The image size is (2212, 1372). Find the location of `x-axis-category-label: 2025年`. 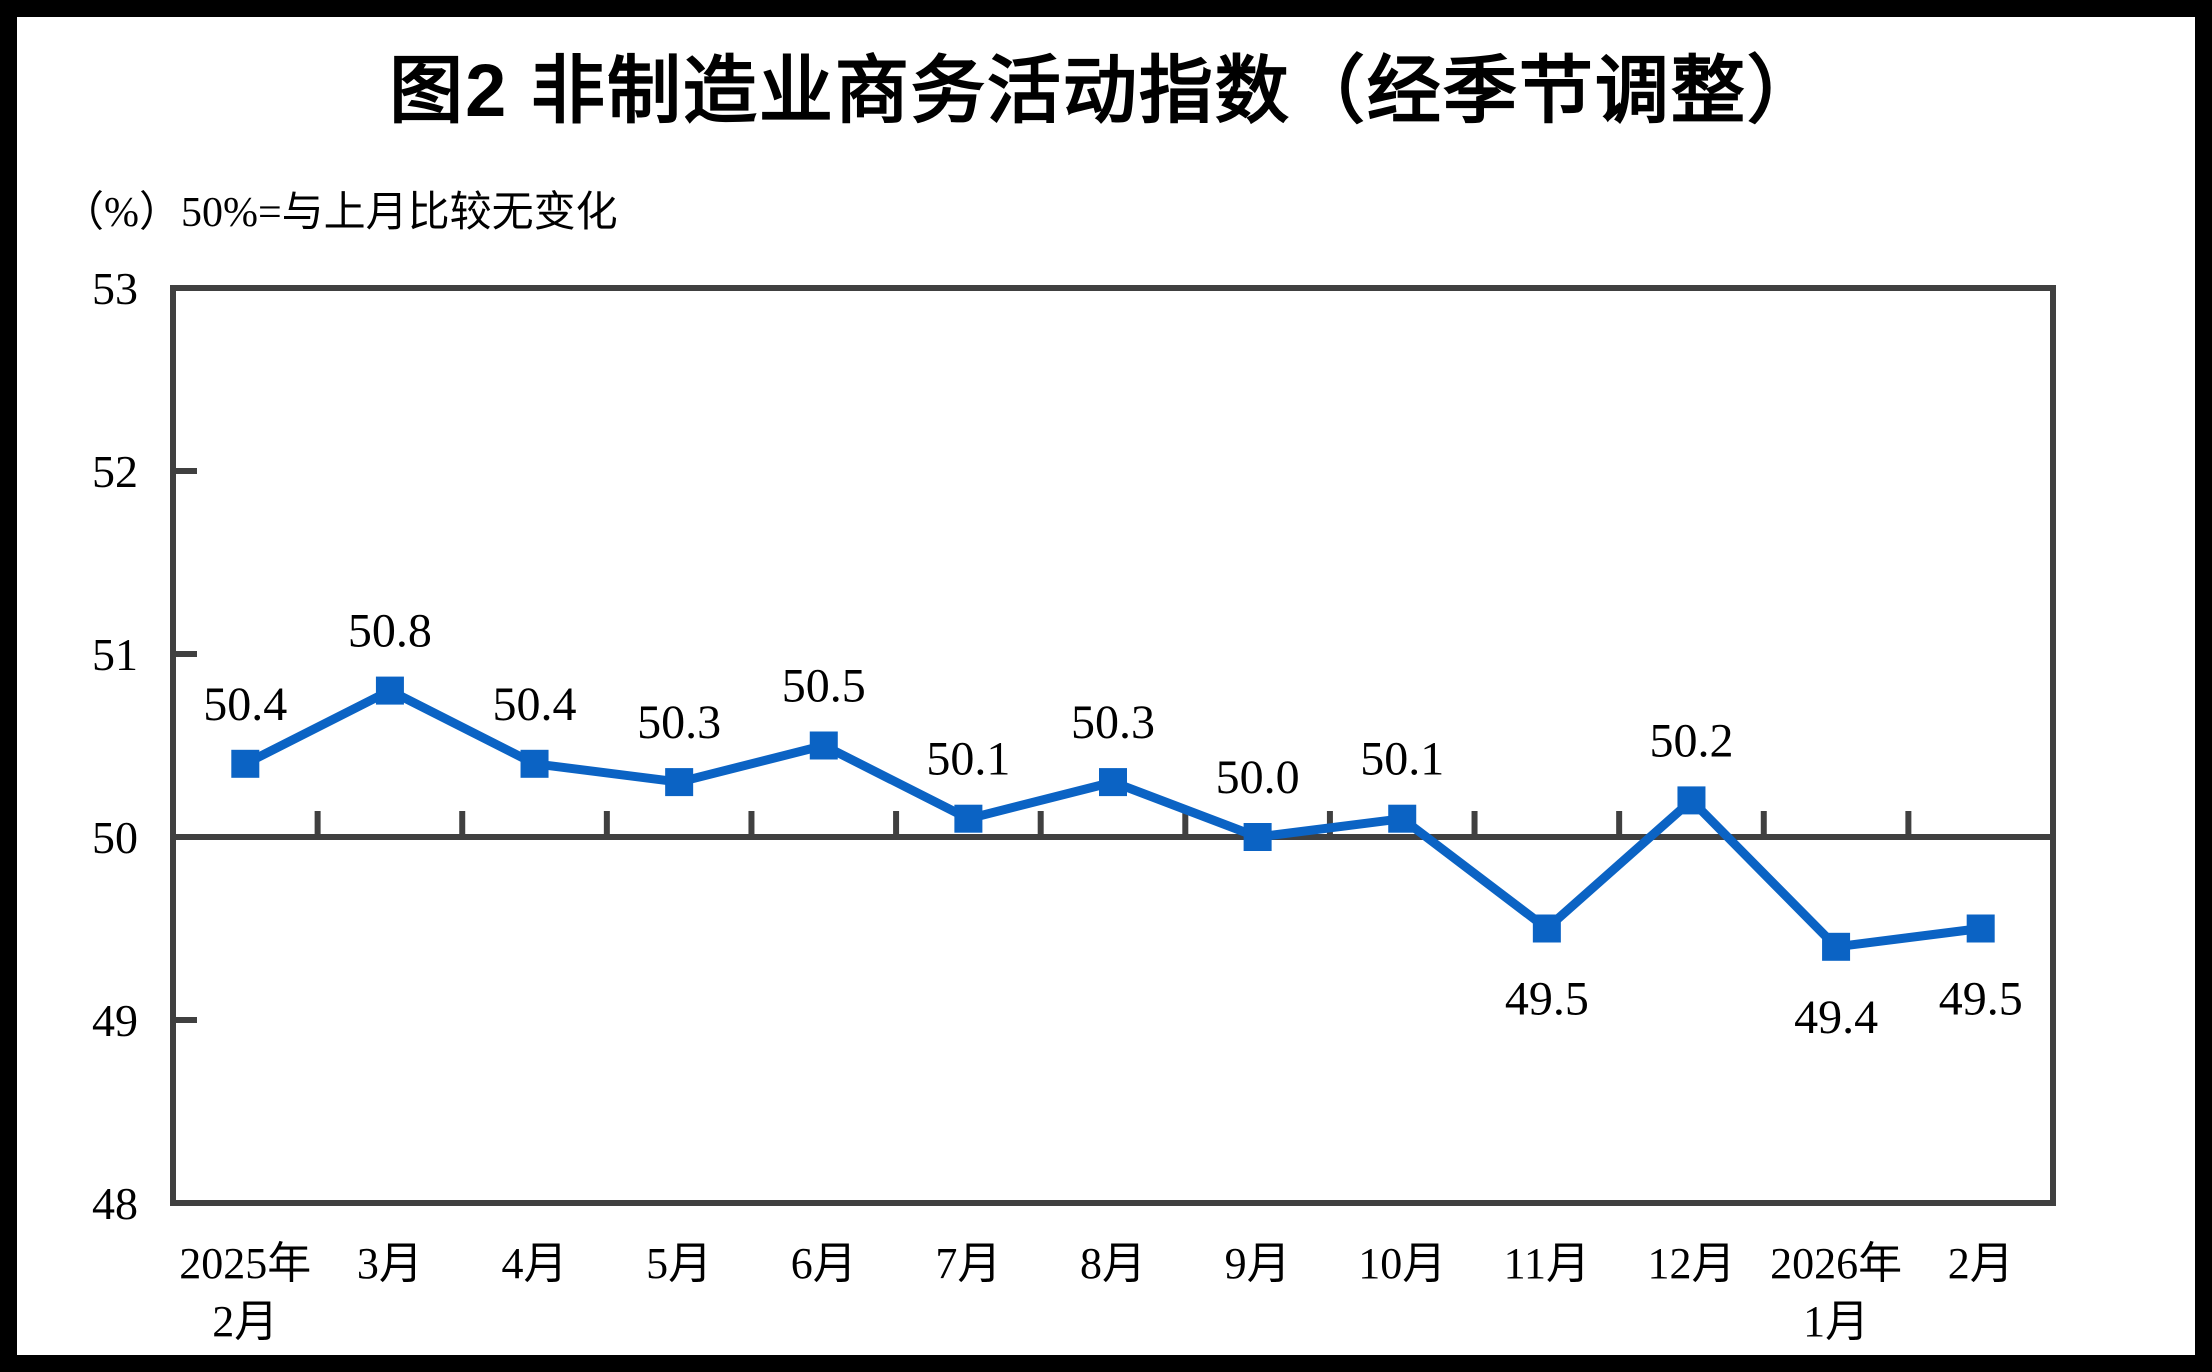

x-axis-category-label: 2025年 is located at coordinates (245, 1263).